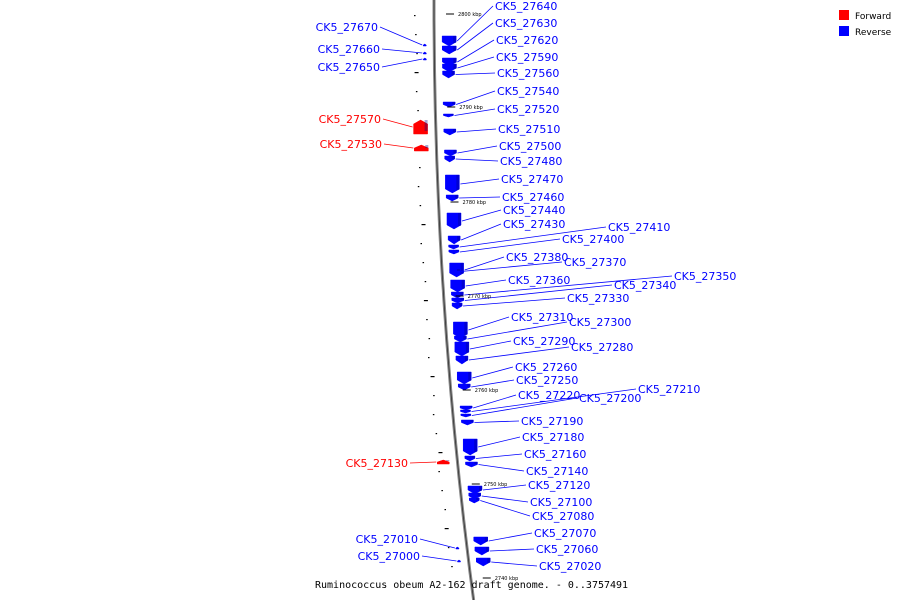 Image resolution: width=900 pixels, height=600 pixels. I want to click on gene-label: CK5_27470, so click(532, 179).